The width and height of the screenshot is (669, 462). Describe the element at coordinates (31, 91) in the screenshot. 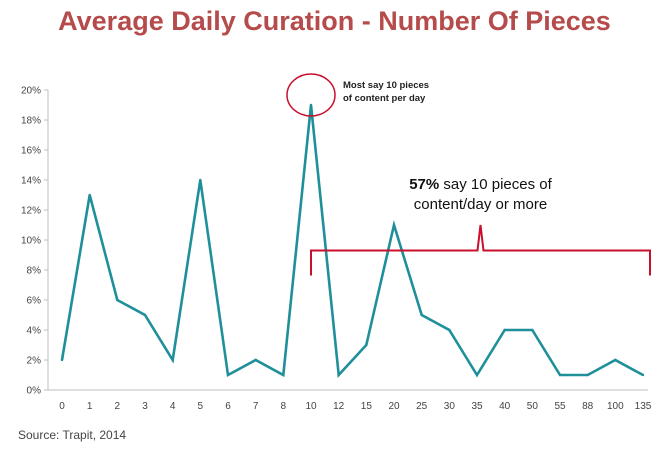

I see `y-tick-label: 20%` at that location.